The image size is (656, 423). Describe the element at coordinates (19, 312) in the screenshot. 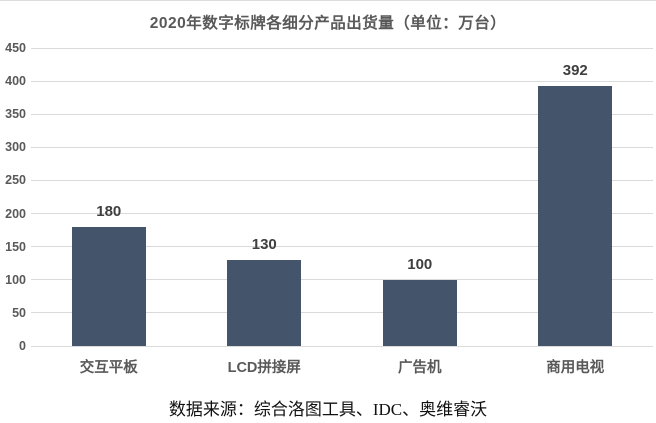

I see `y-axis-tick-label: 50` at that location.